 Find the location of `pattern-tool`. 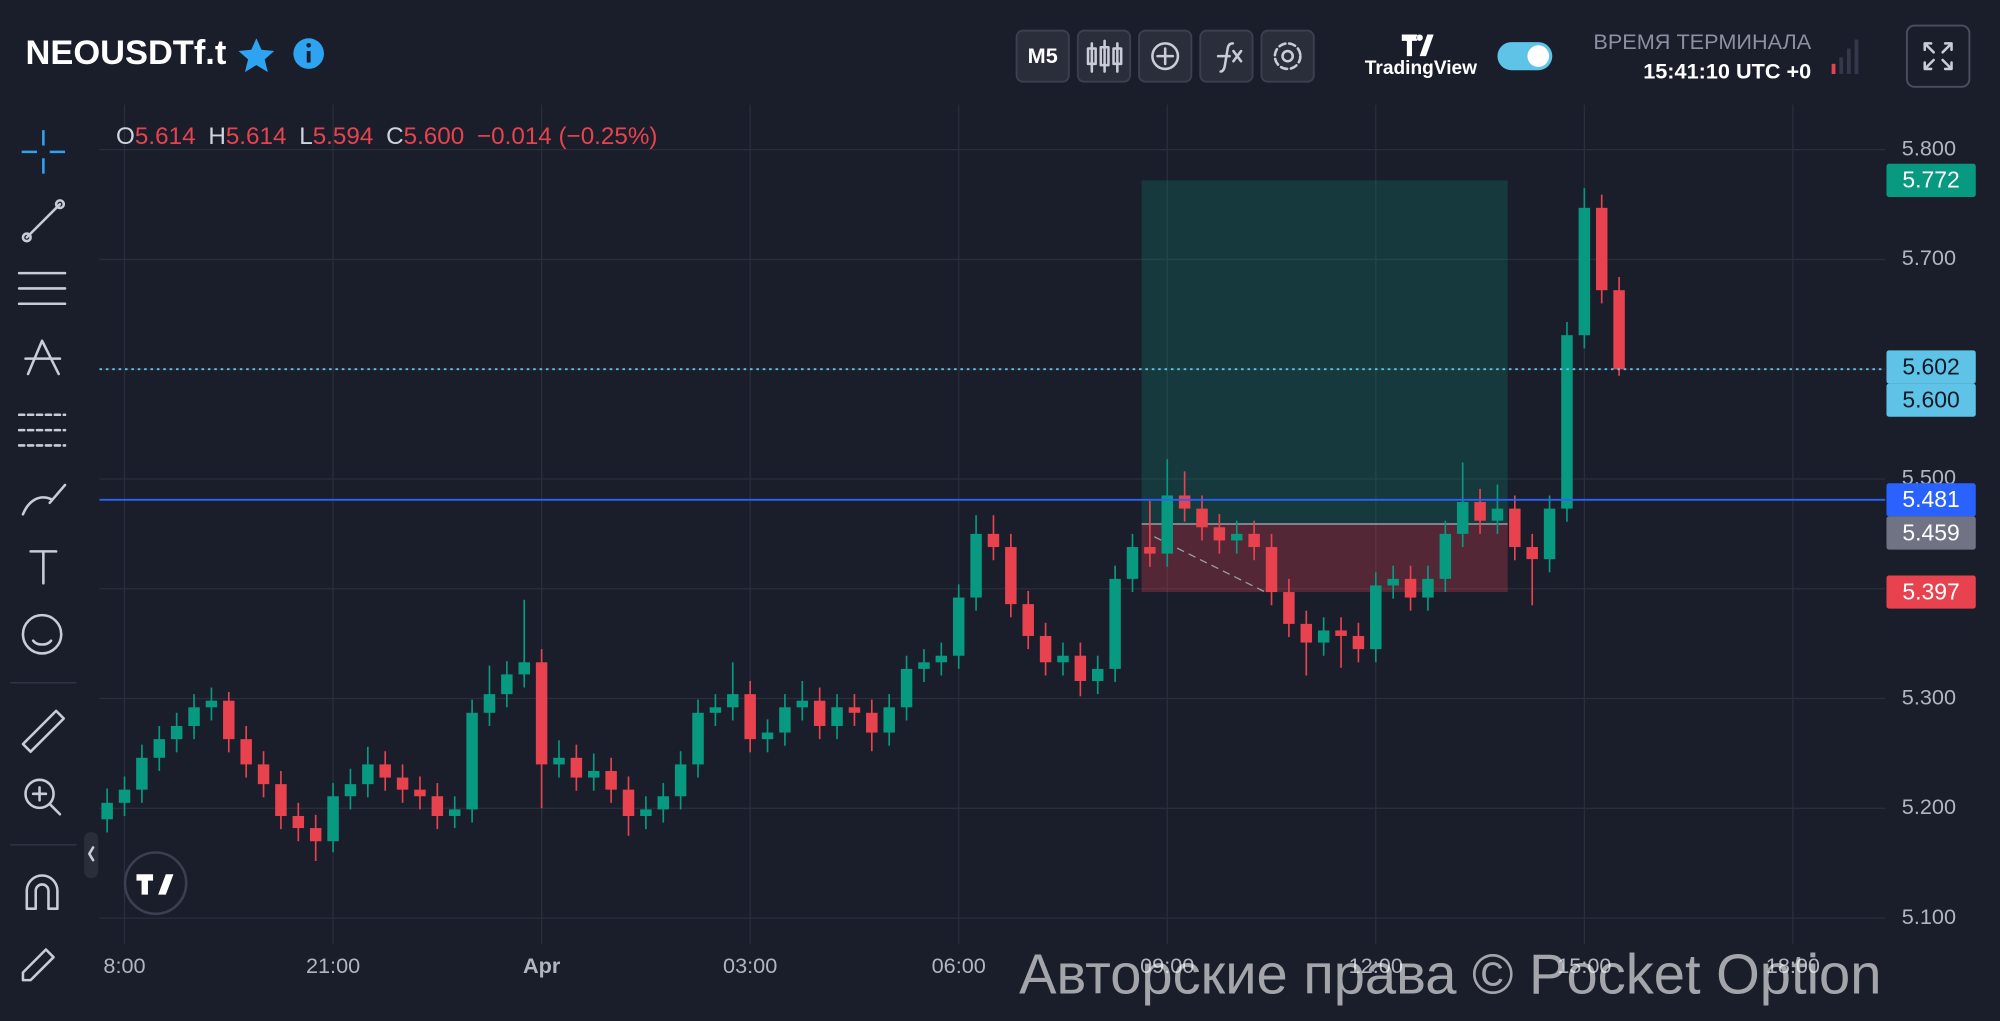

pattern-tool is located at coordinates (43, 357).